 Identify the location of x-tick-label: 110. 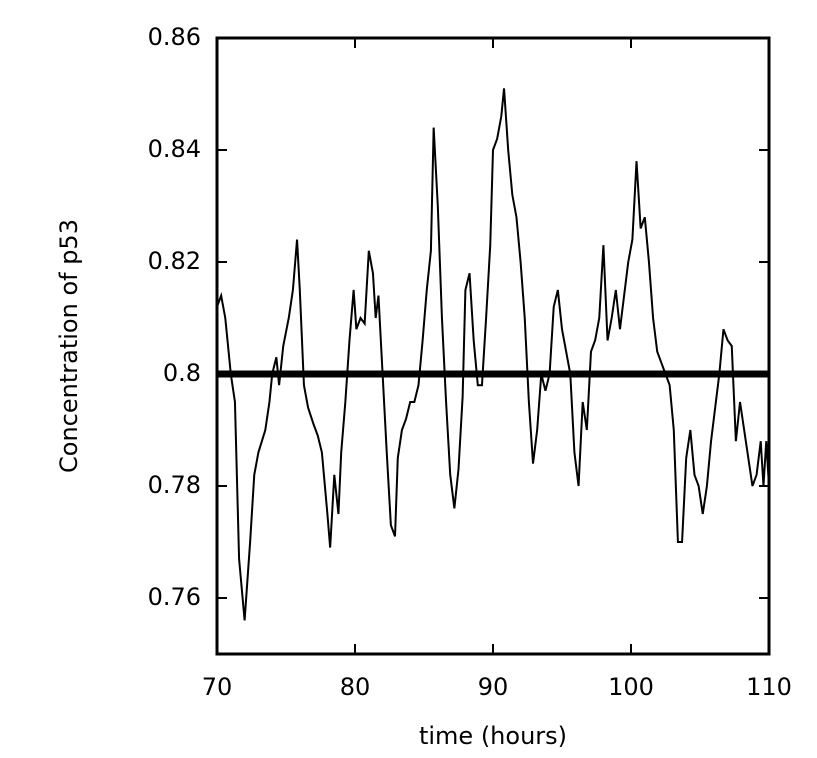
(769, 687).